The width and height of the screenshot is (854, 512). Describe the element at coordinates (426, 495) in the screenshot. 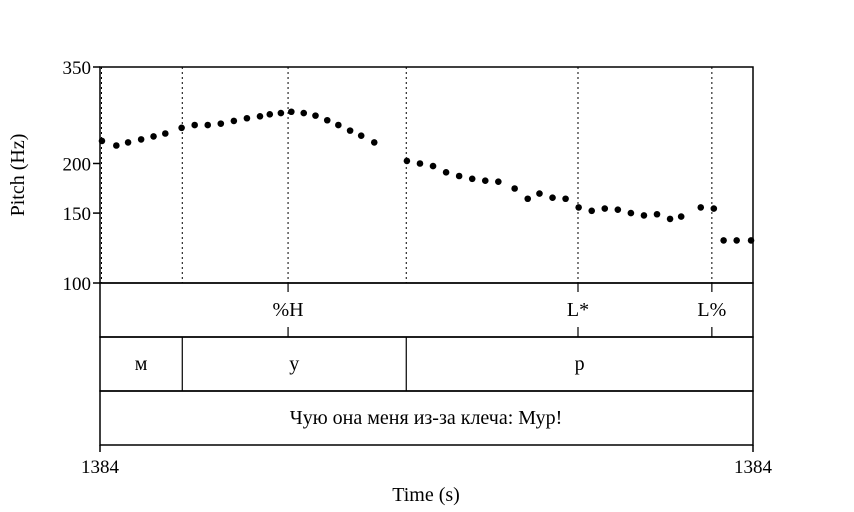

I see `x-axis-label: Time (s)` at that location.